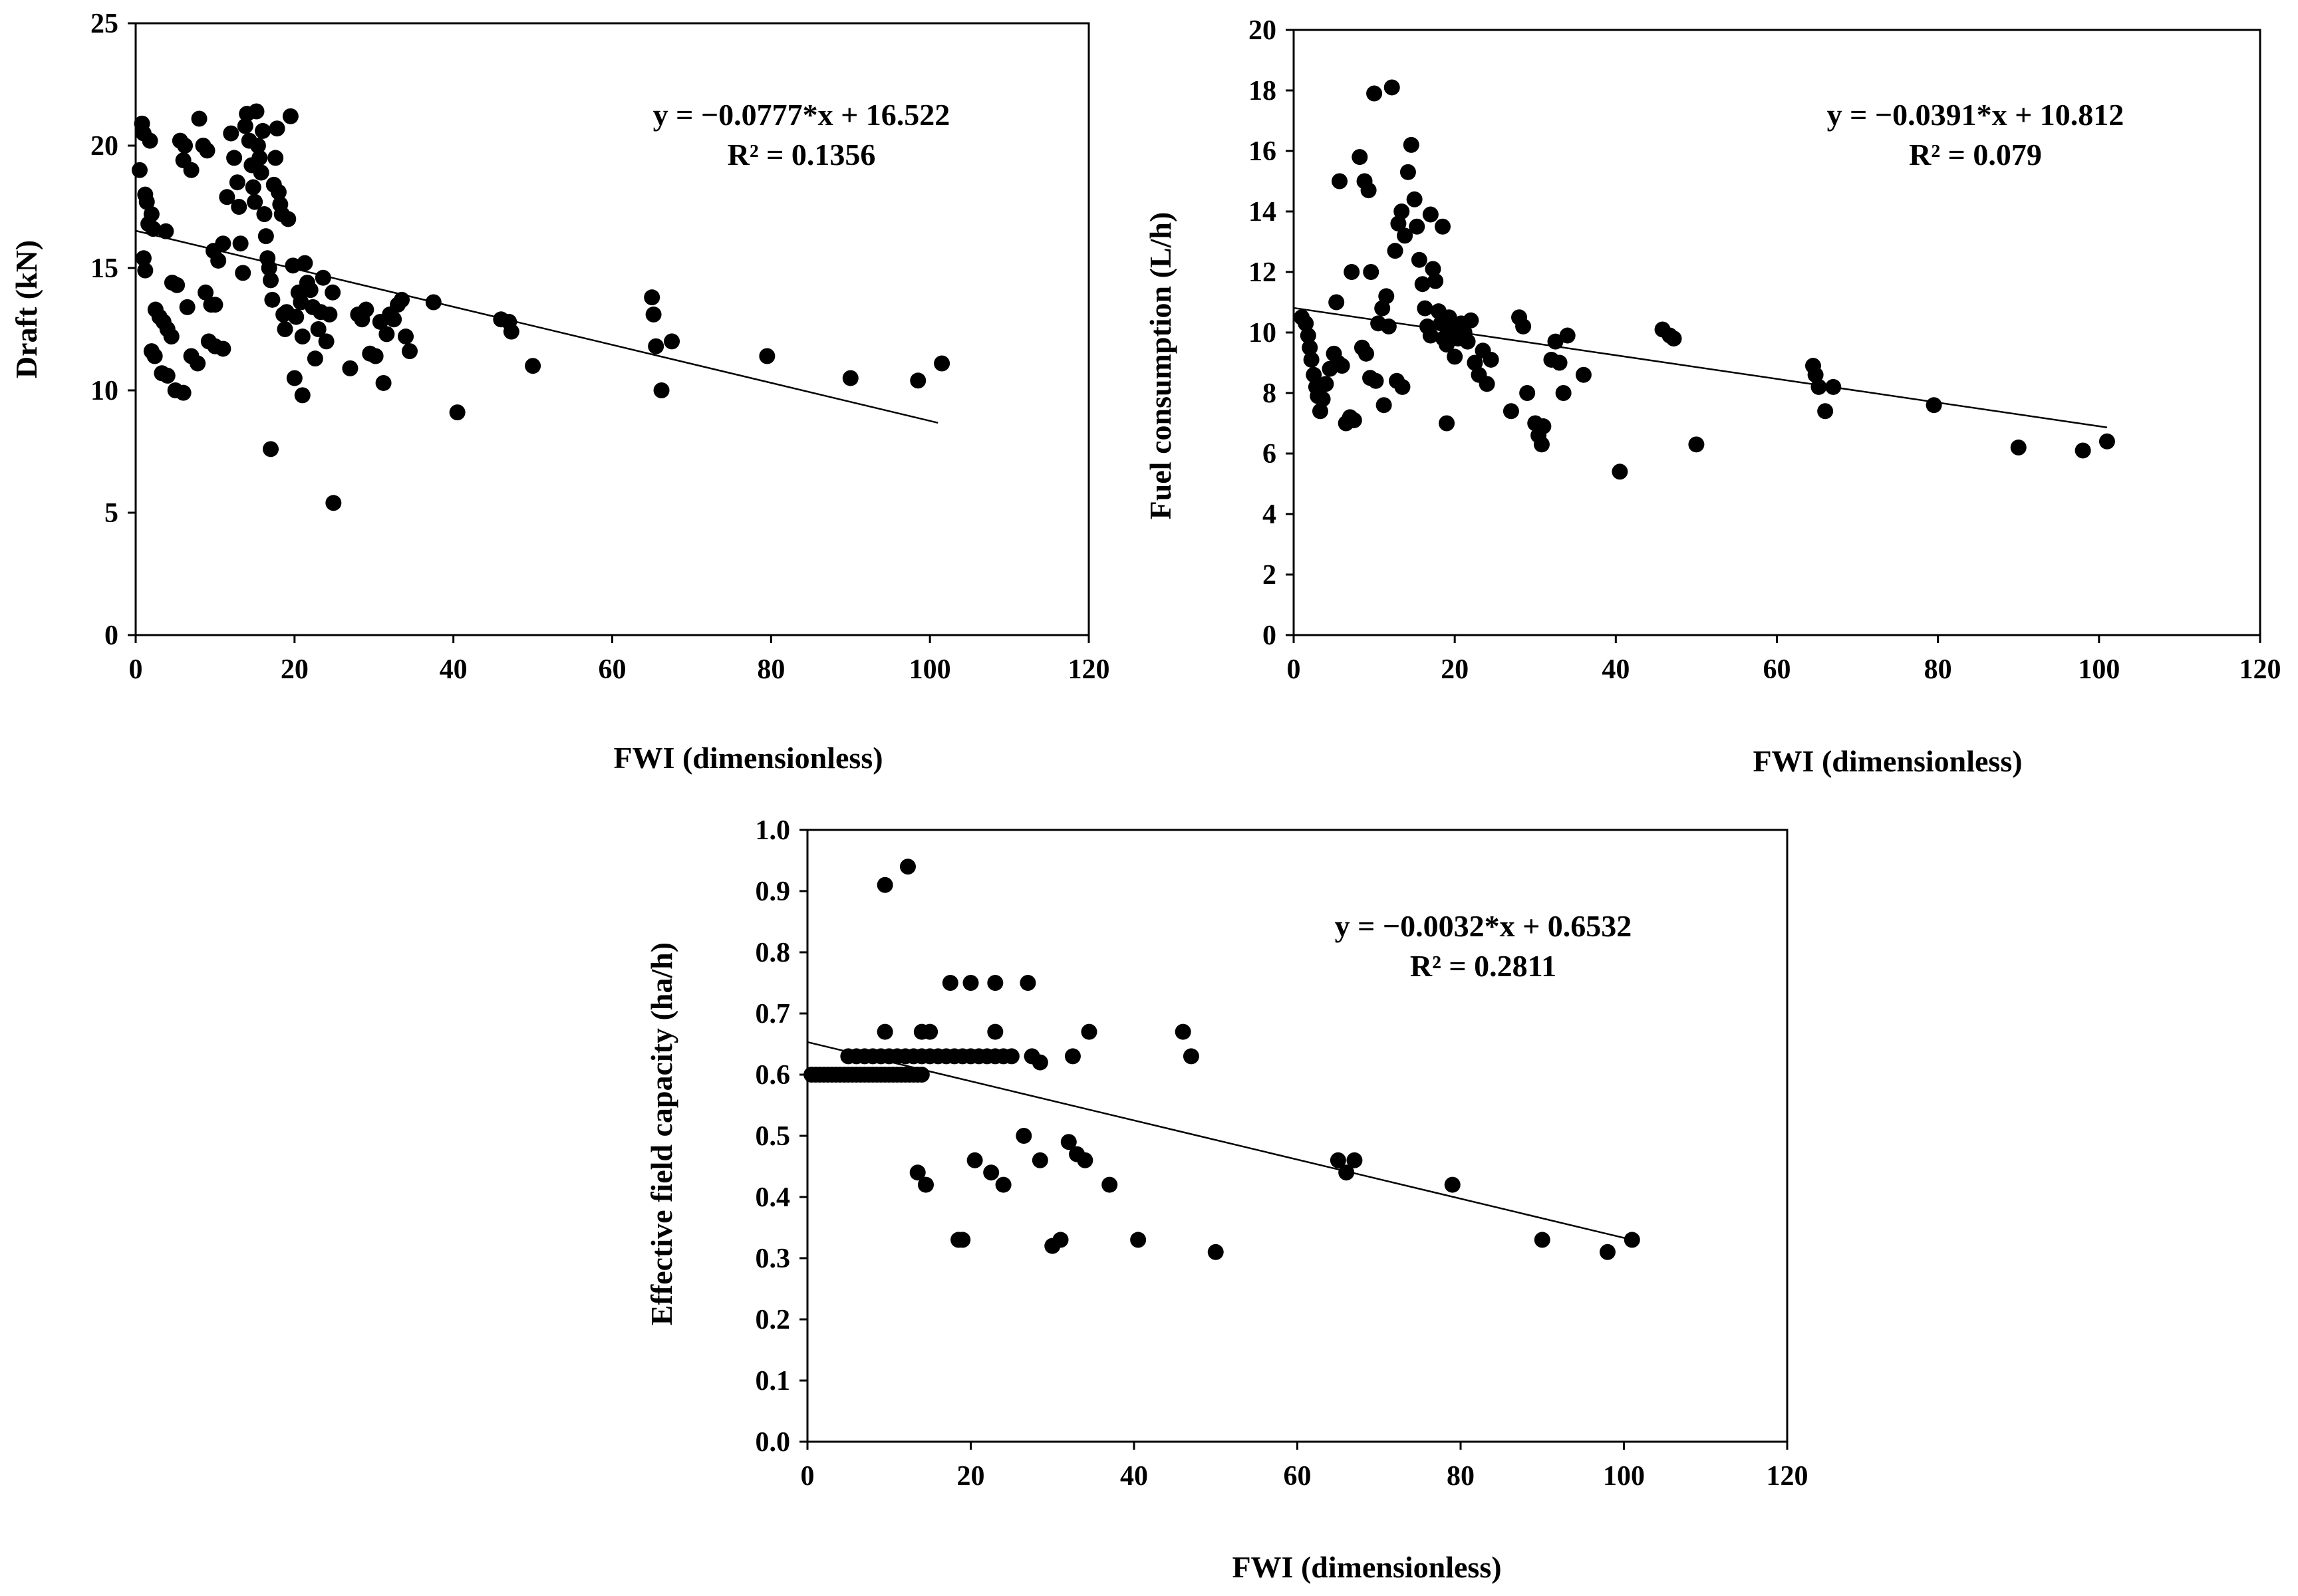  Describe the element at coordinates (1262, 91) in the screenshot. I see `y-tick-label: 18` at that location.